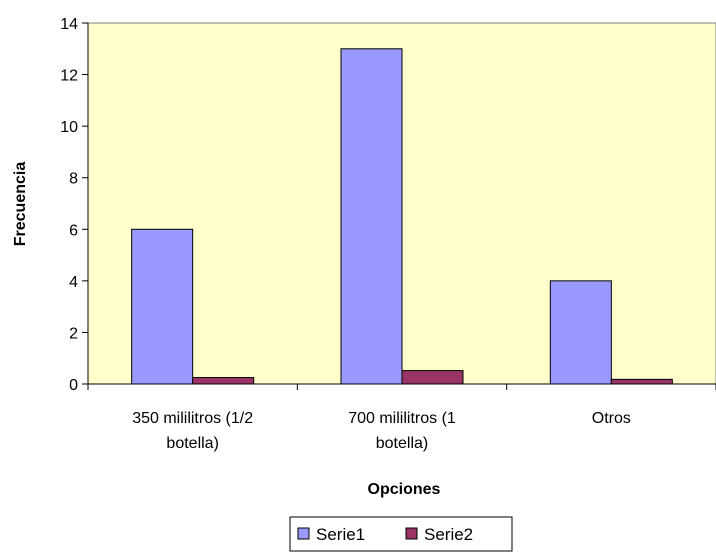 Image resolution: width=716 pixels, height=557 pixels. Describe the element at coordinates (20, 204) in the screenshot. I see `y-axis-title: Frecuencia` at that location.